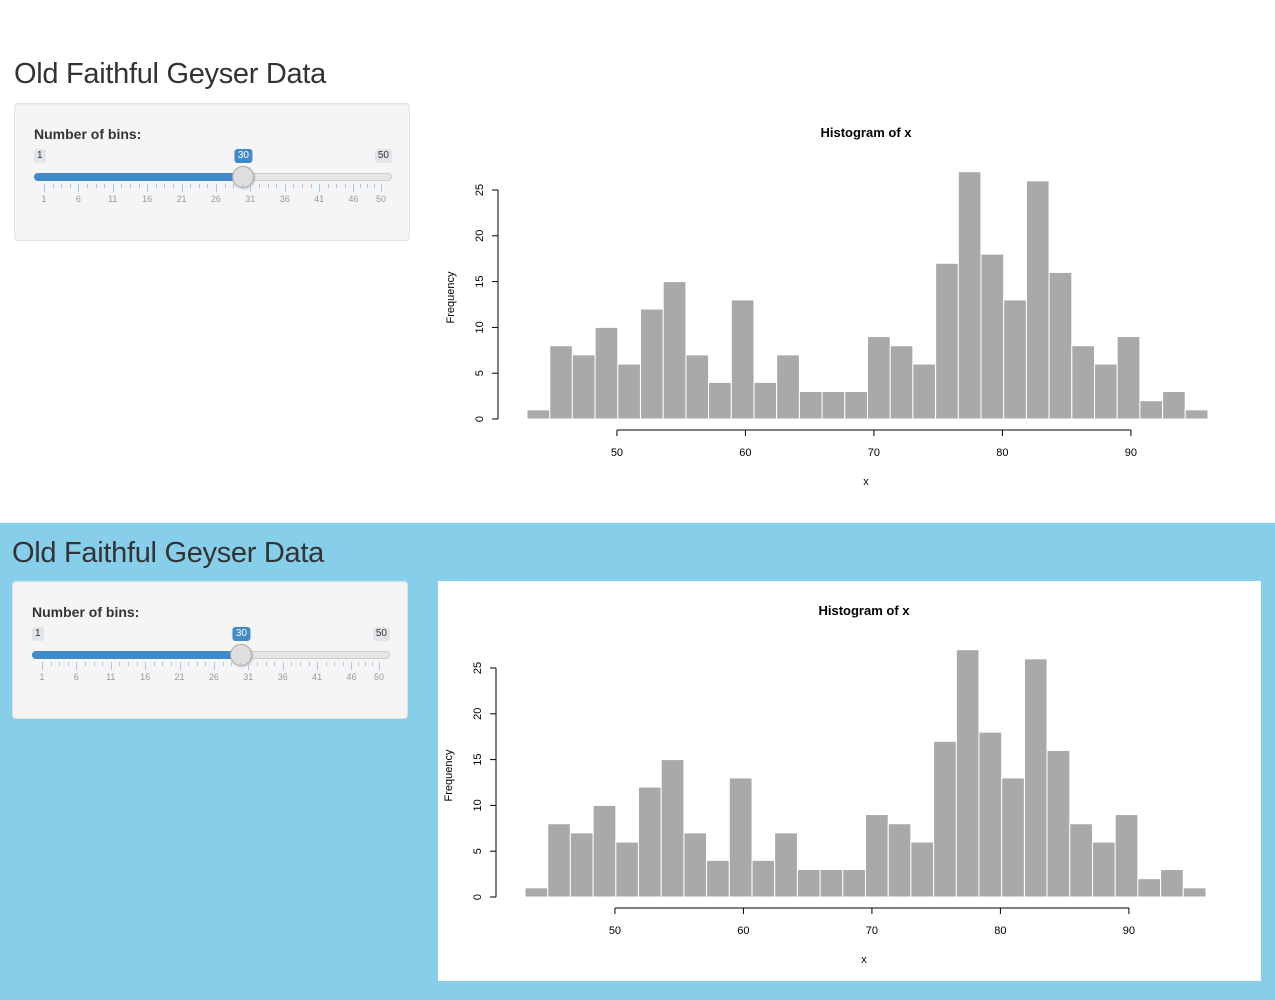 The height and width of the screenshot is (1000, 1275). What do you see at coordinates (480, 190) in the screenshot?
I see `y-tick-label: 25` at bounding box center [480, 190].